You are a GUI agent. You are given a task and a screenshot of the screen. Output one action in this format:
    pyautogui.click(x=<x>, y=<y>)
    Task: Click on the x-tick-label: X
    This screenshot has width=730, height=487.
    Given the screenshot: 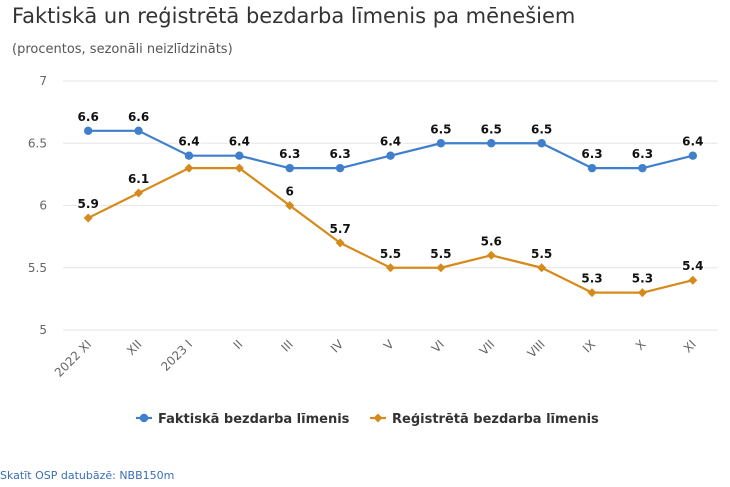 What is the action you would take?
    pyautogui.click(x=641, y=345)
    